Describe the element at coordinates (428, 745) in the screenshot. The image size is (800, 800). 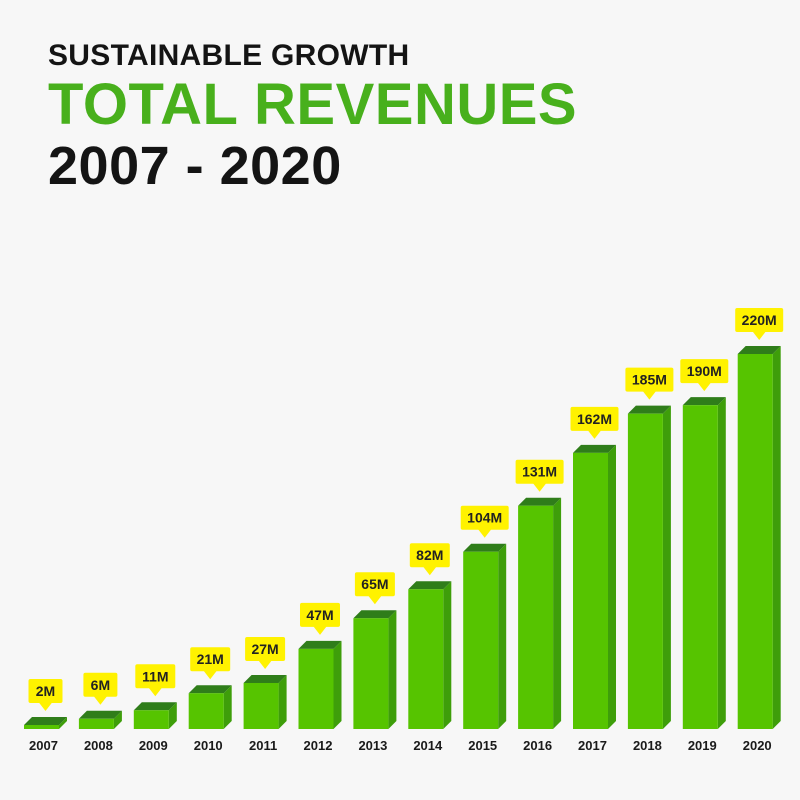
I see `x-tick-2014: 2014` at that location.